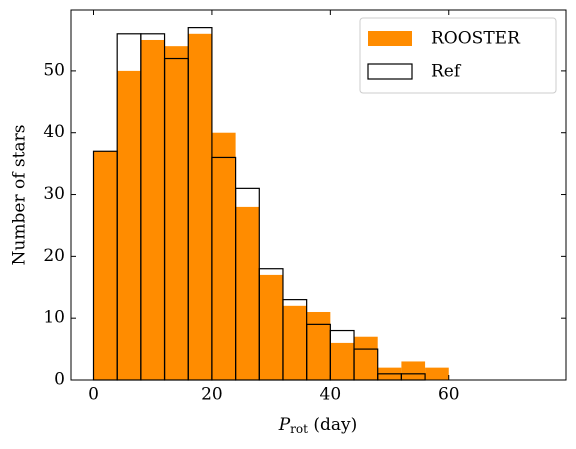  Describe the element at coordinates (93, 395) in the screenshot. I see `x-tick-label: 0` at that location.